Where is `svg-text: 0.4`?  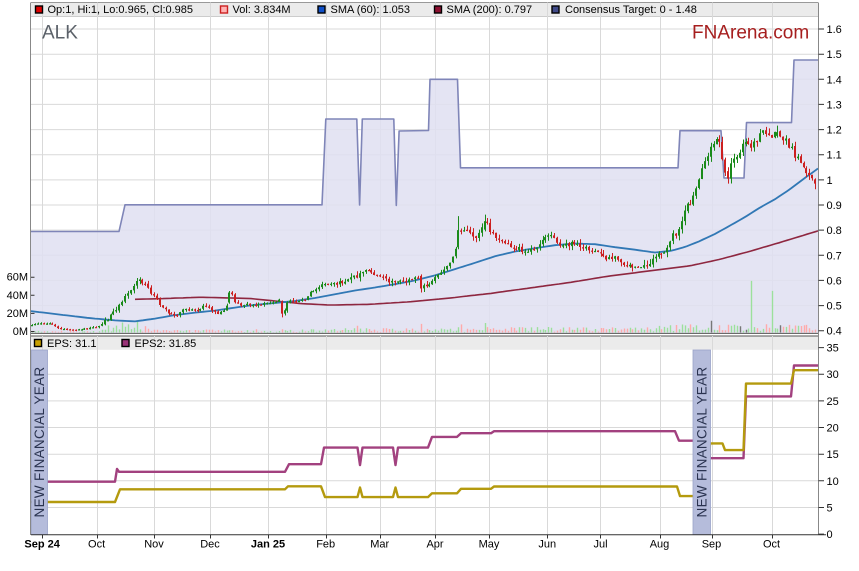 svg-text: 0.4 is located at coordinates (834, 332).